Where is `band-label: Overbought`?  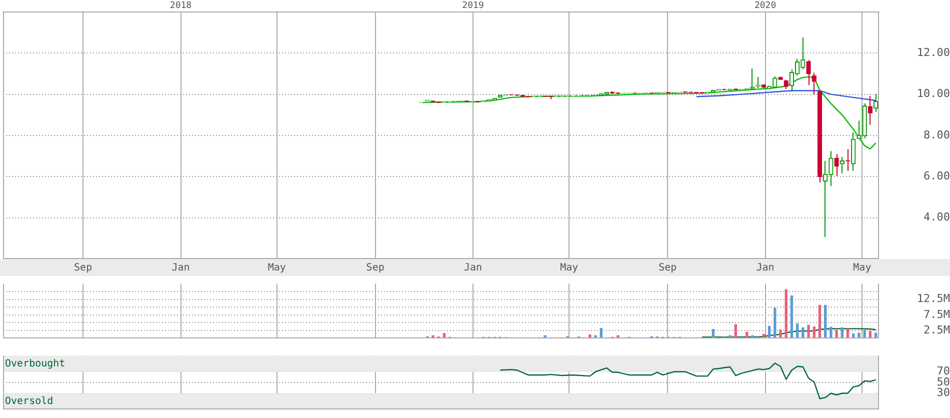 band-label: Overbought is located at coordinates (35, 364).